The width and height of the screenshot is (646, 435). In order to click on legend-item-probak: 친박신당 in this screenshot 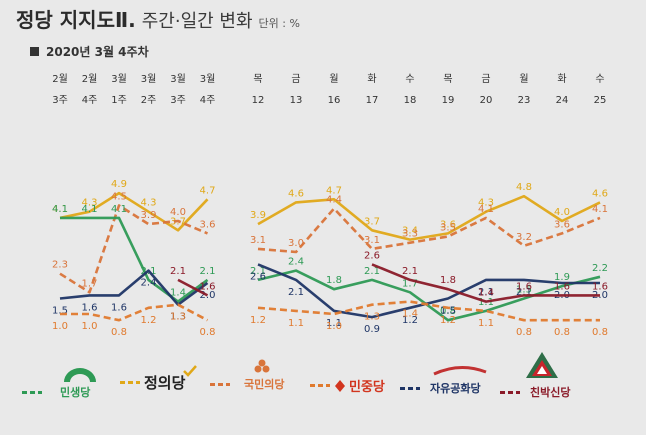, I will do `click(535, 376)`.